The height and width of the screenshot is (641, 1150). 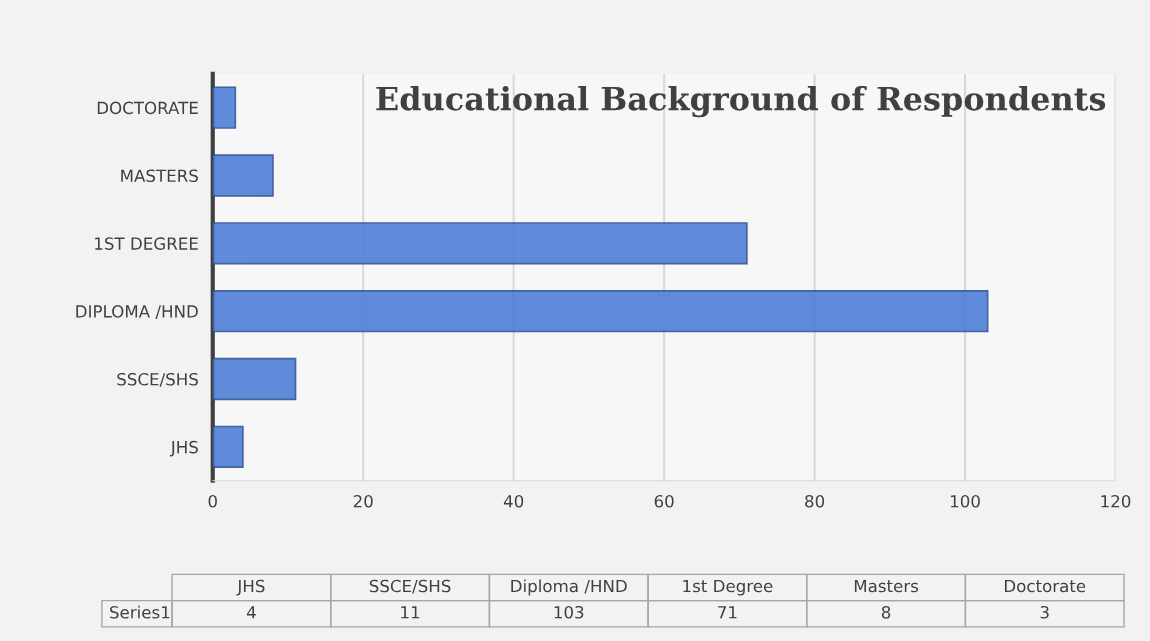 I want to click on y-tick-label: SSCE/SHS, so click(x=157, y=379).